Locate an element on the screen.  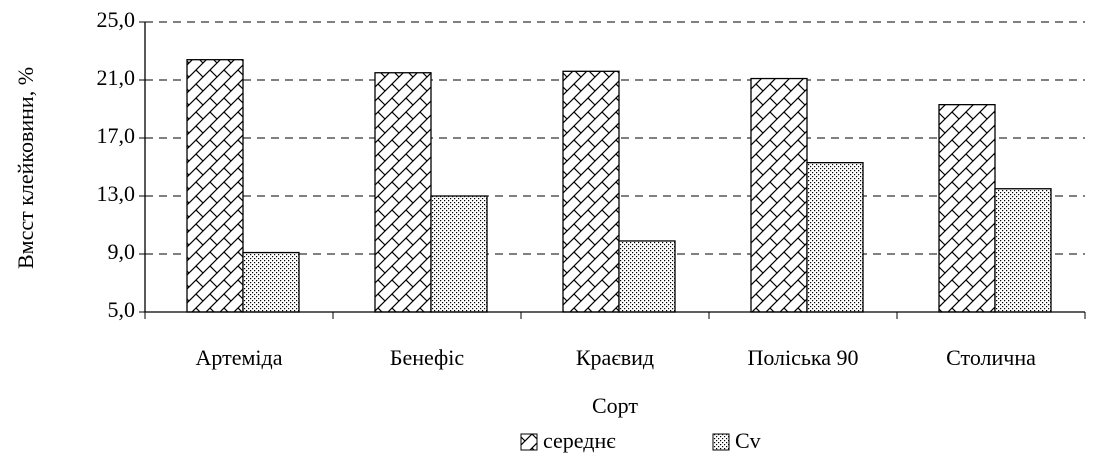
x-tick-label: Столична is located at coordinates (991, 357).